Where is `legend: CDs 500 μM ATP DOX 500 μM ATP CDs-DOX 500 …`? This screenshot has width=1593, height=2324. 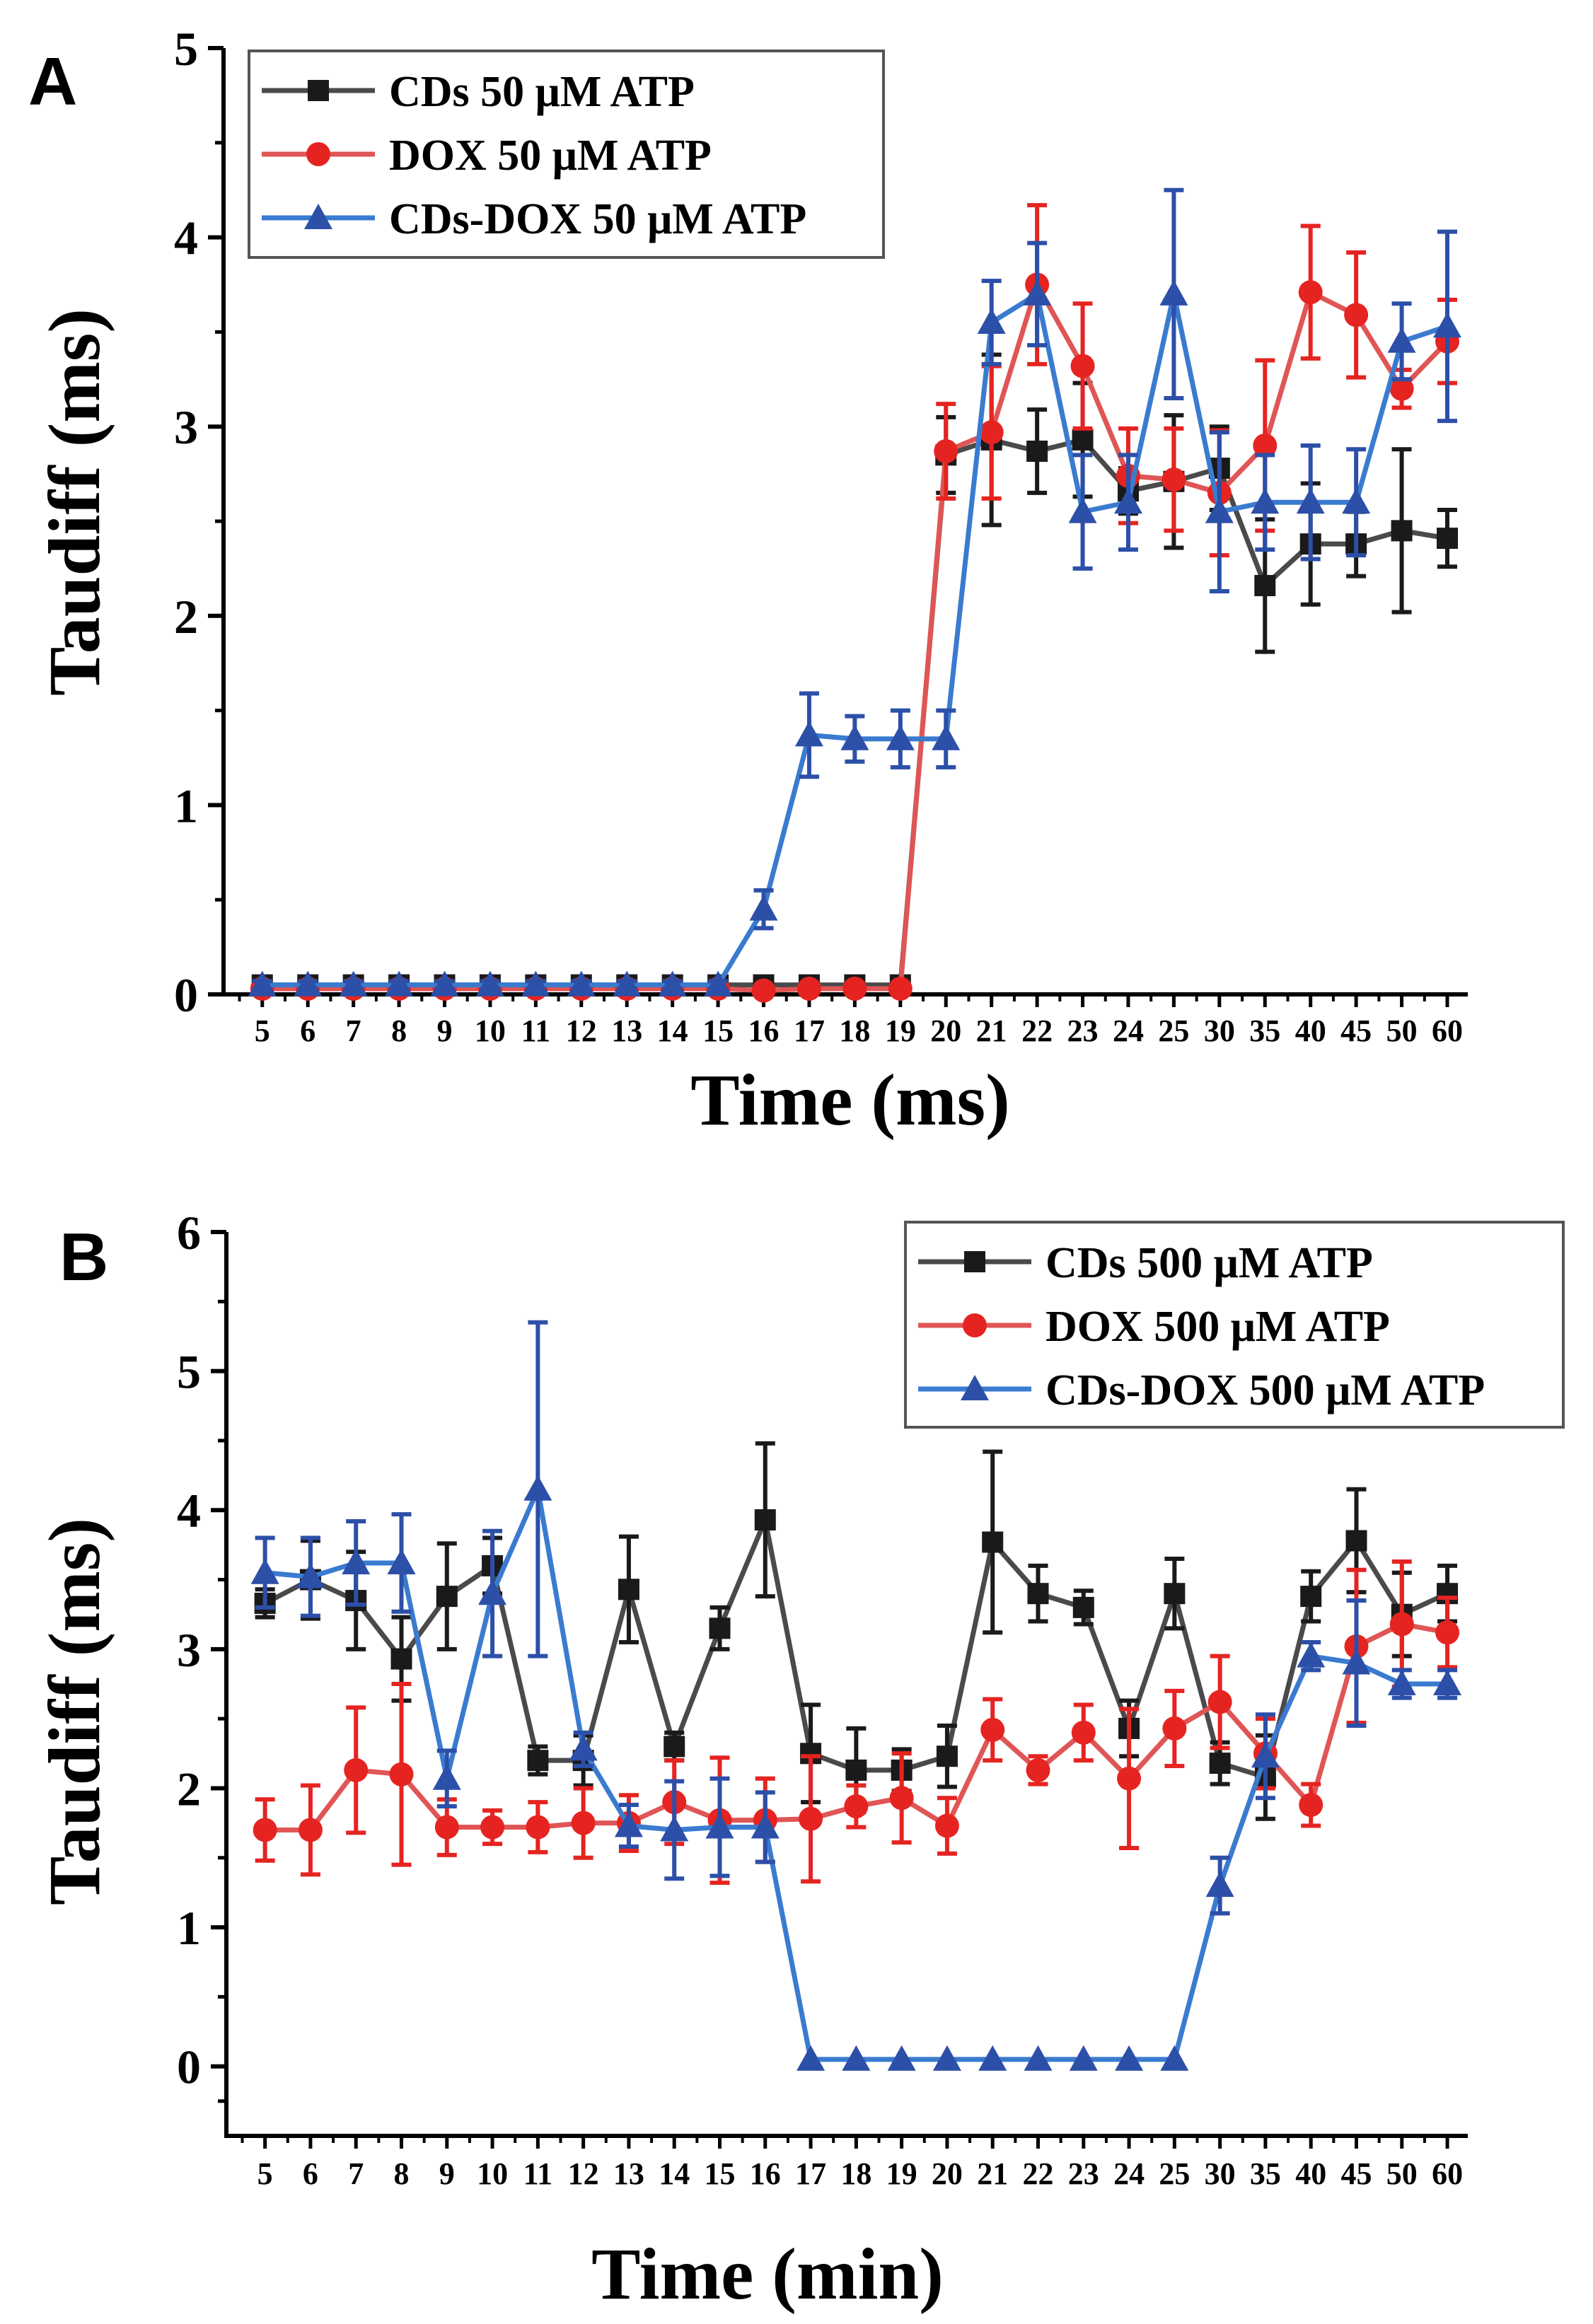
legend: CDs 500 μM ATP DOX 500 μM ATP CDs-DOX 500 … is located at coordinates (1234, 1325).